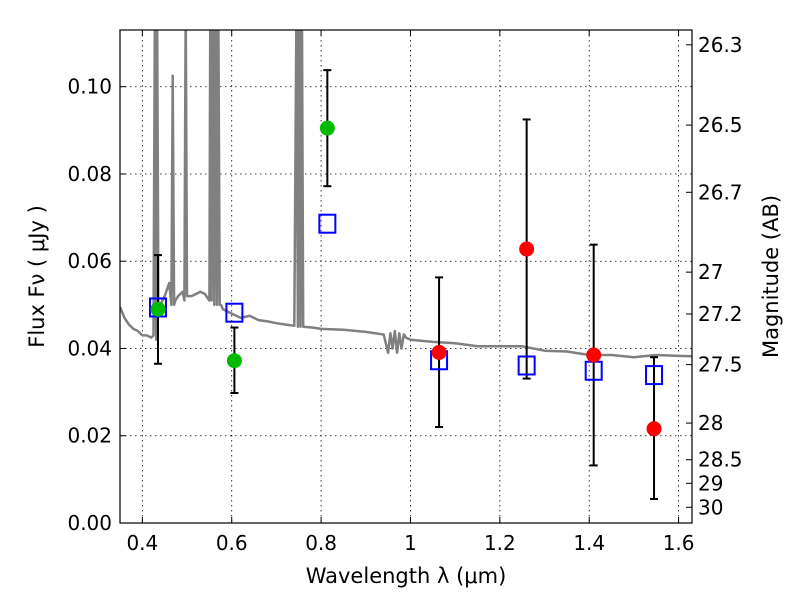 This screenshot has height=600, width=800. What do you see at coordinates (89, 523) in the screenshot?
I see `y-tick-label: 0.00` at bounding box center [89, 523].